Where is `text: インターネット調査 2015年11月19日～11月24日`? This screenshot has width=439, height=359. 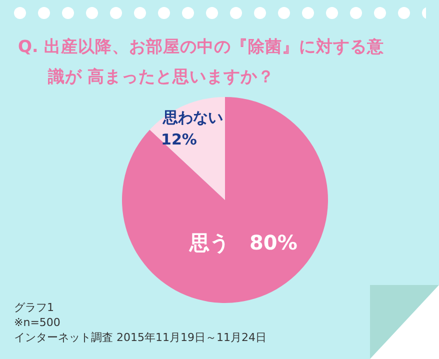 text: インターネット調査 2015年11月19日～11月24日 is located at coordinates (140, 337).